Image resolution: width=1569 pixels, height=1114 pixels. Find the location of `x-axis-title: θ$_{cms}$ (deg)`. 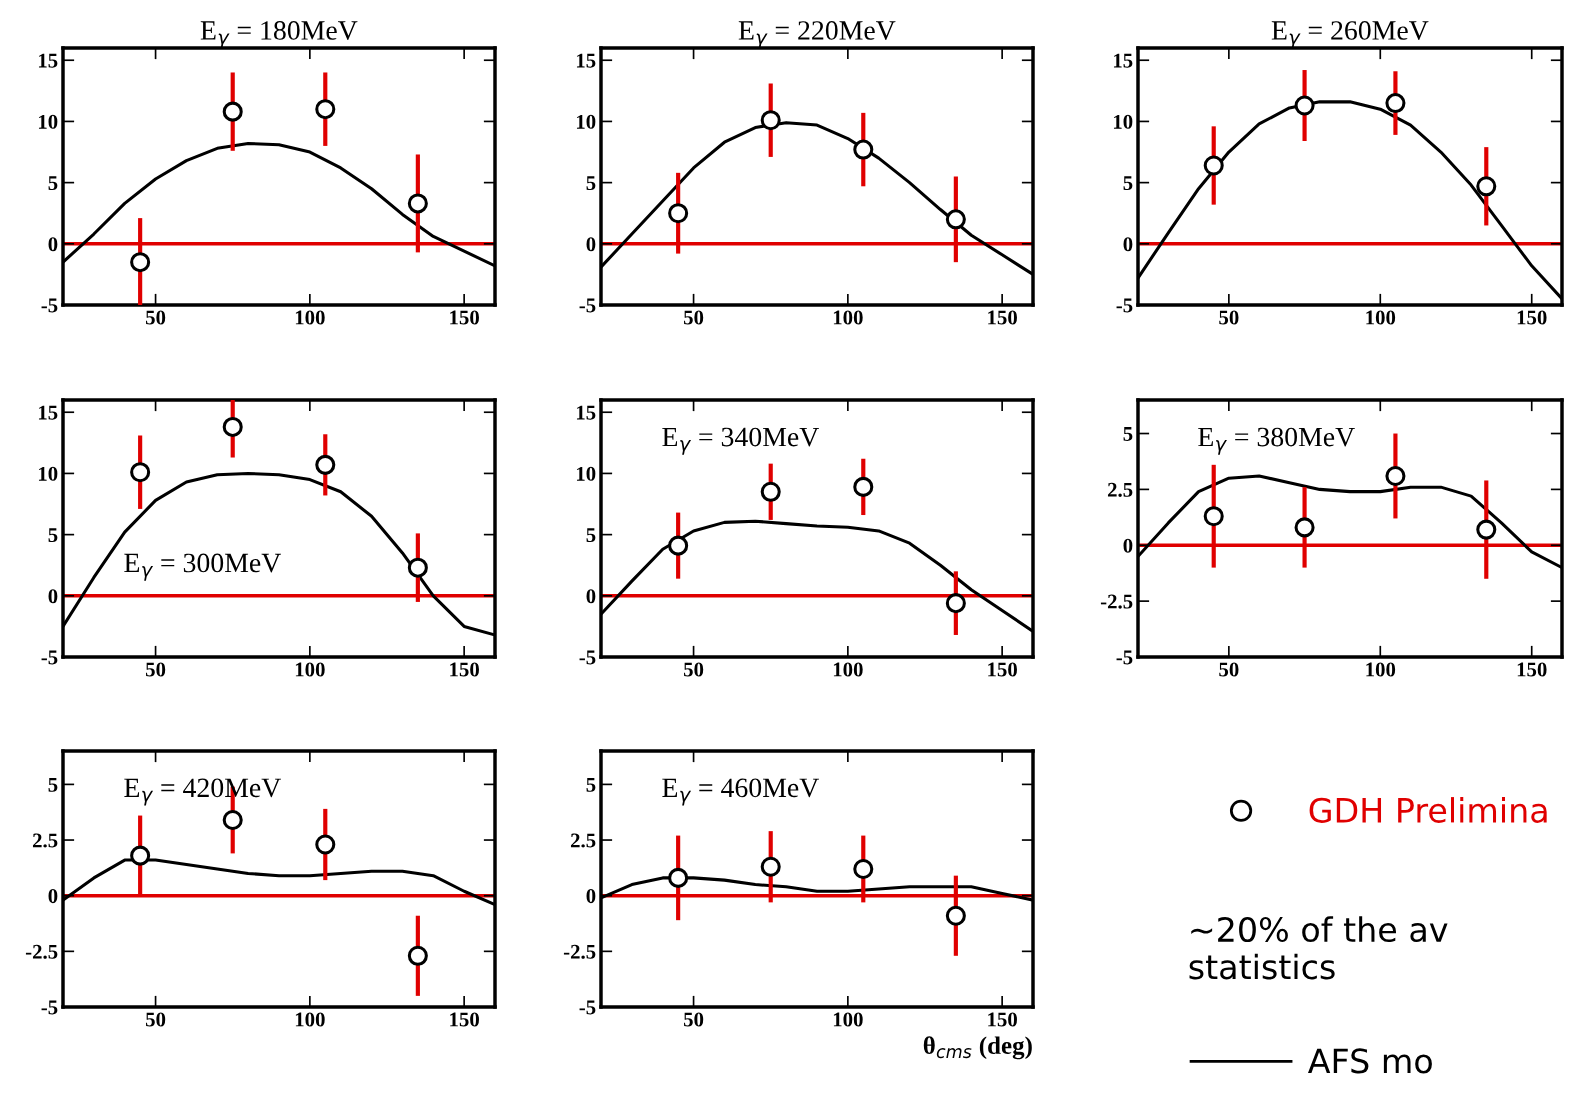

x-axis-title: θ$_{cms}$ (deg) is located at coordinates (977, 1048).